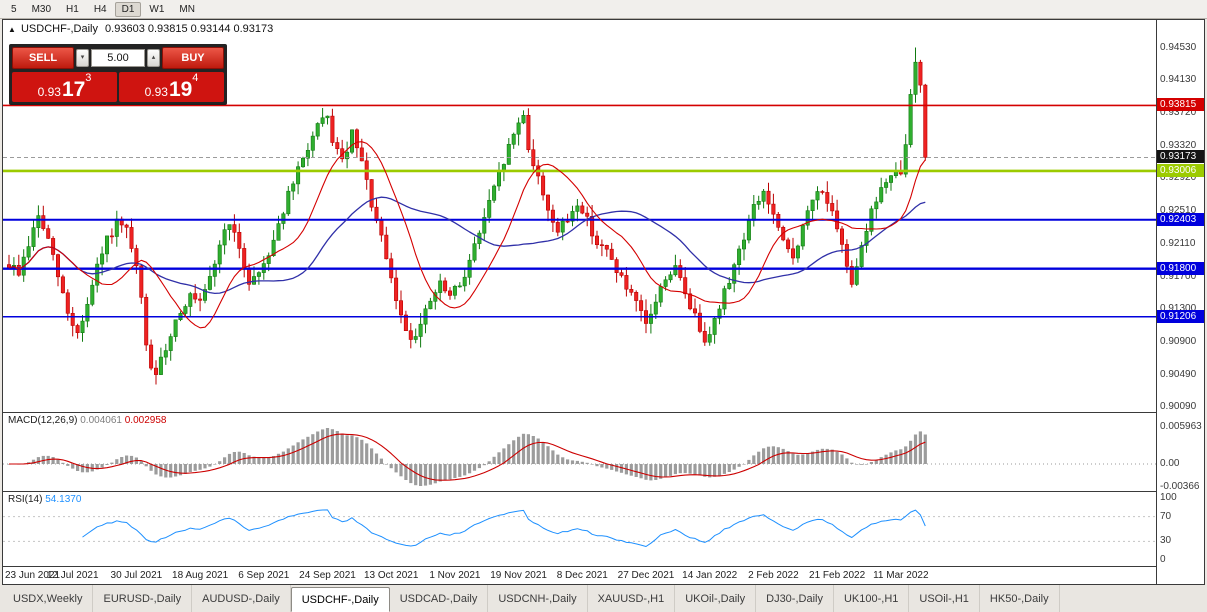 Image resolution: width=1207 pixels, height=612 pixels. Describe the element at coordinates (518, 575) in the screenshot. I see `date-label: 19 Nov 2021` at that location.